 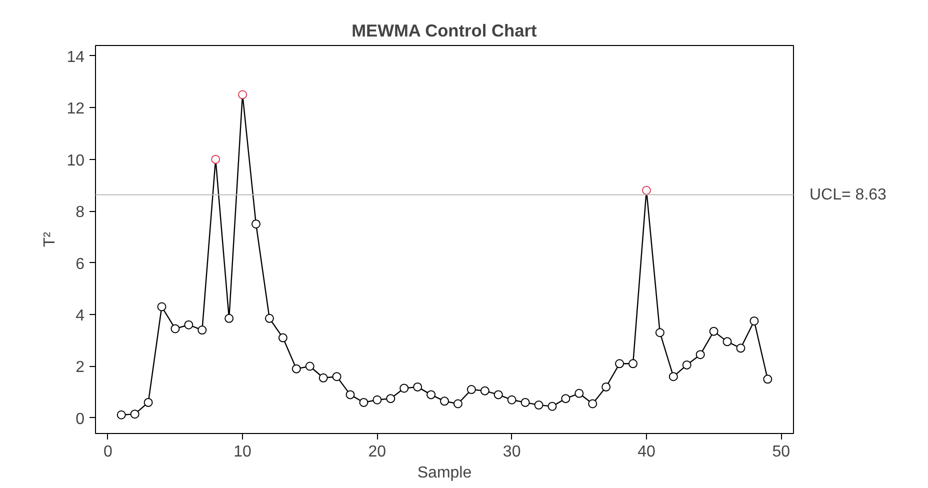 What do you see at coordinates (848, 195) in the screenshot?
I see `ref-line-label: UCL= 8.63` at bounding box center [848, 195].